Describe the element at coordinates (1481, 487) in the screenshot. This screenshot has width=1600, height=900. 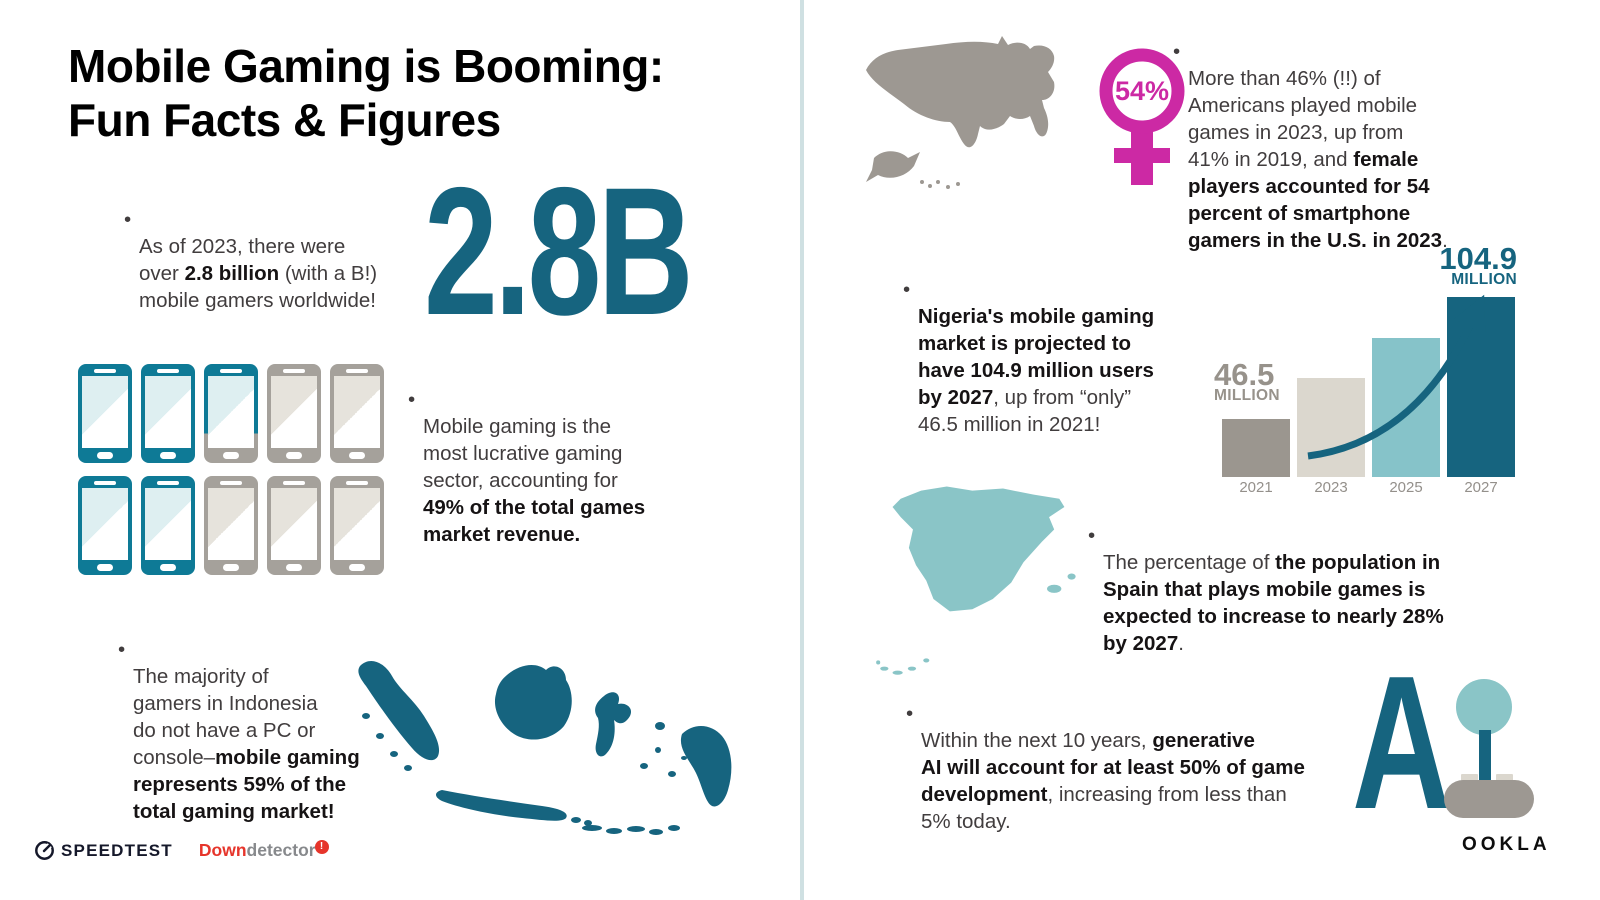
I see `chart-year-label: 2027` at that location.